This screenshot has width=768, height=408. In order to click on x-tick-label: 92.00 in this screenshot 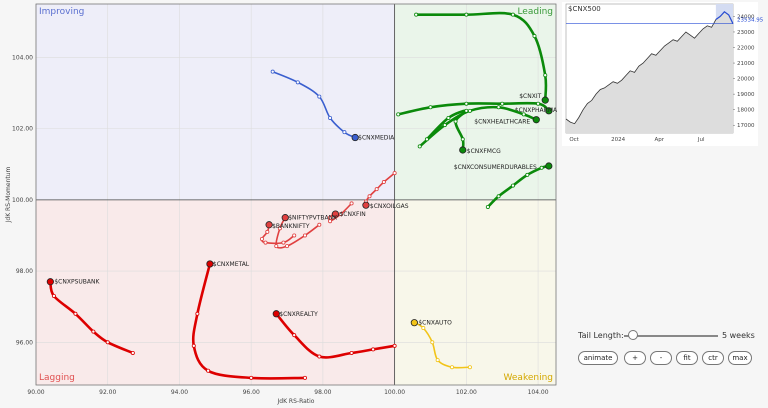, I will do `click(107, 392)`.